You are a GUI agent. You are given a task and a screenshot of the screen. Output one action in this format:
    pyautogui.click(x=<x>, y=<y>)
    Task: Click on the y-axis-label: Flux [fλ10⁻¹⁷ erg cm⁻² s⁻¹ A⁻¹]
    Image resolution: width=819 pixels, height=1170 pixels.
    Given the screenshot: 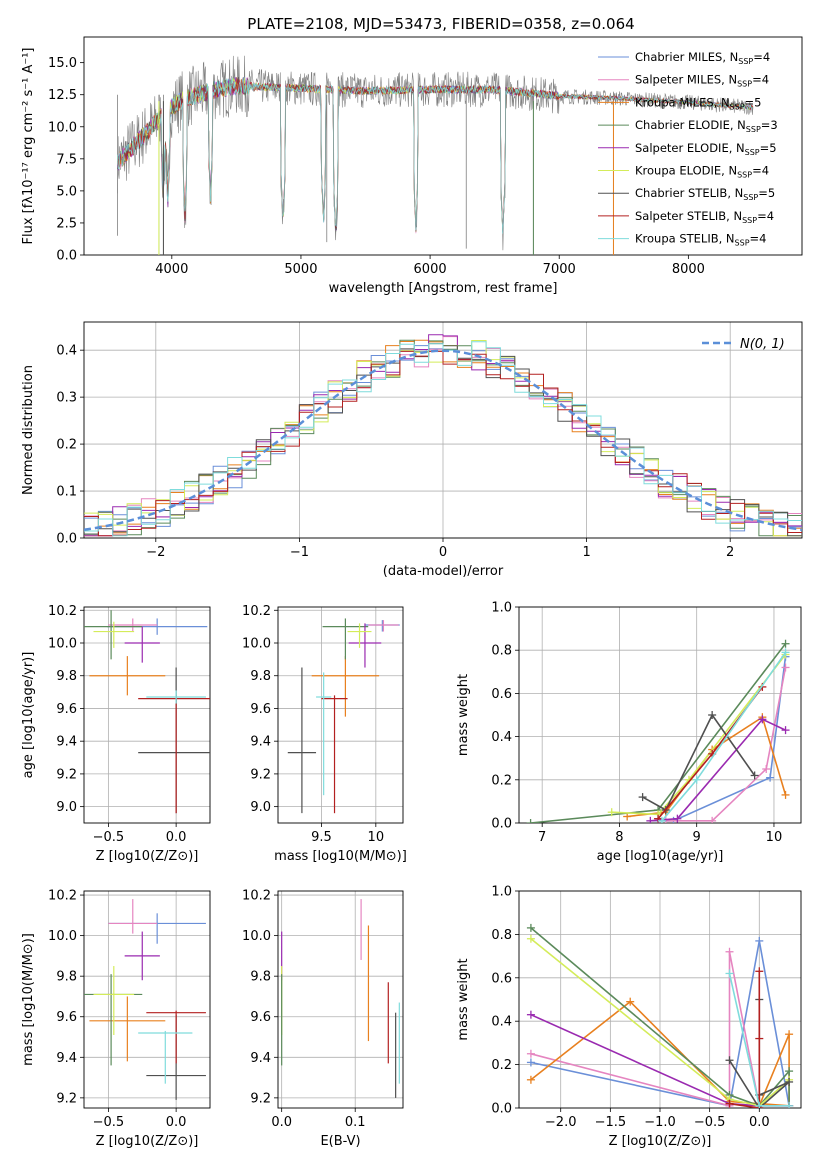 What is the action you would take?
    pyautogui.click(x=28, y=146)
    